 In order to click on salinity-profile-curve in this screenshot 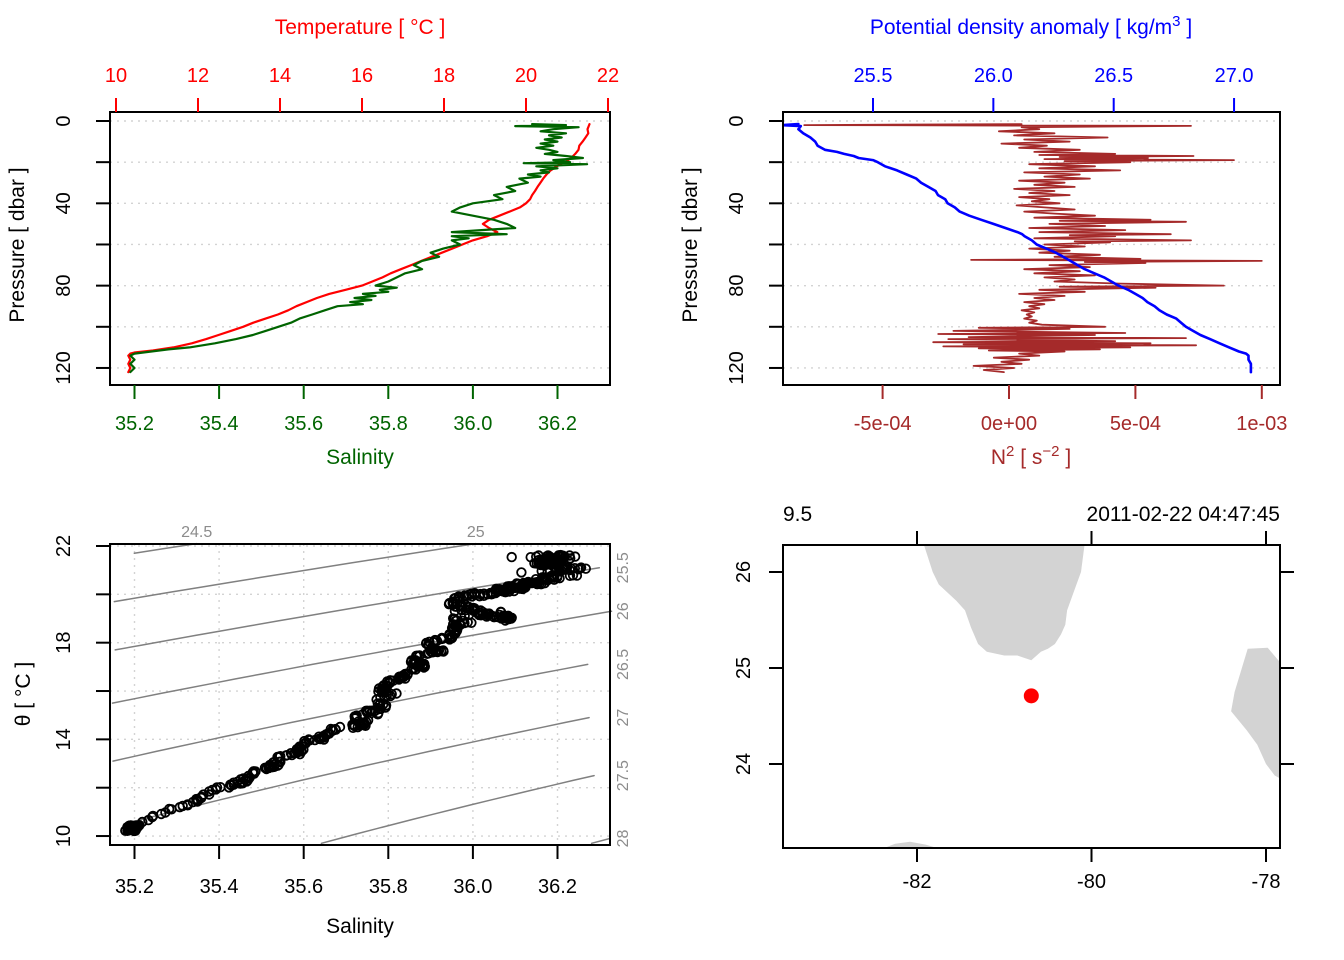, I will do `click(359, 248)`.